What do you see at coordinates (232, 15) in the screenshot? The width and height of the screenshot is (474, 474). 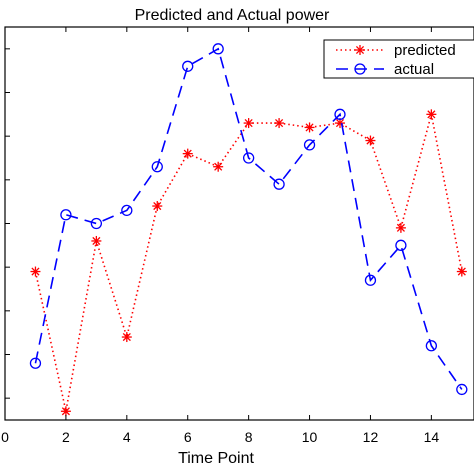 I see `chart-title: Predicted and Actual power` at bounding box center [232, 15].